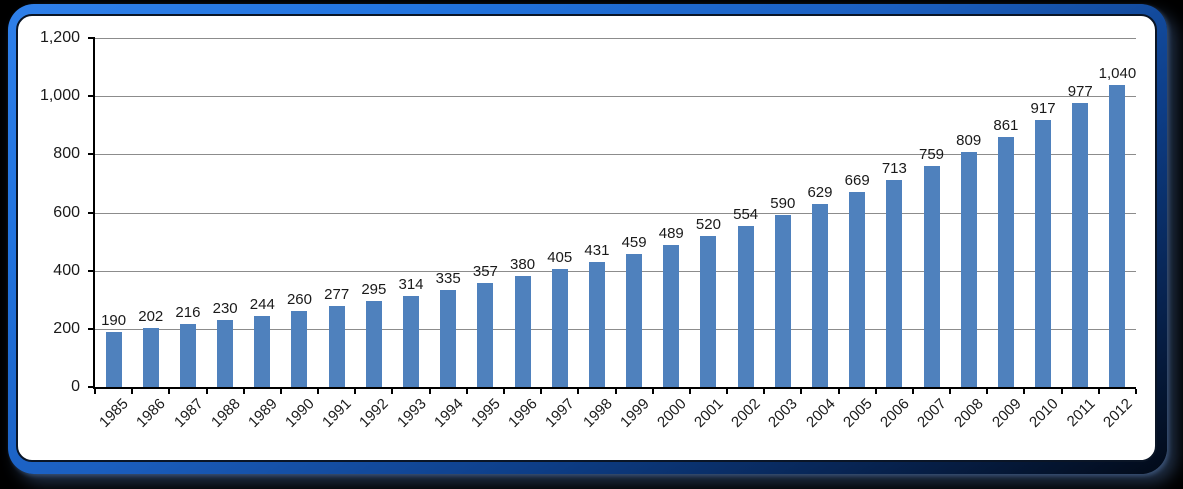 This screenshot has height=489, width=1183. I want to click on x-tick-label: 1992, so click(374, 413).